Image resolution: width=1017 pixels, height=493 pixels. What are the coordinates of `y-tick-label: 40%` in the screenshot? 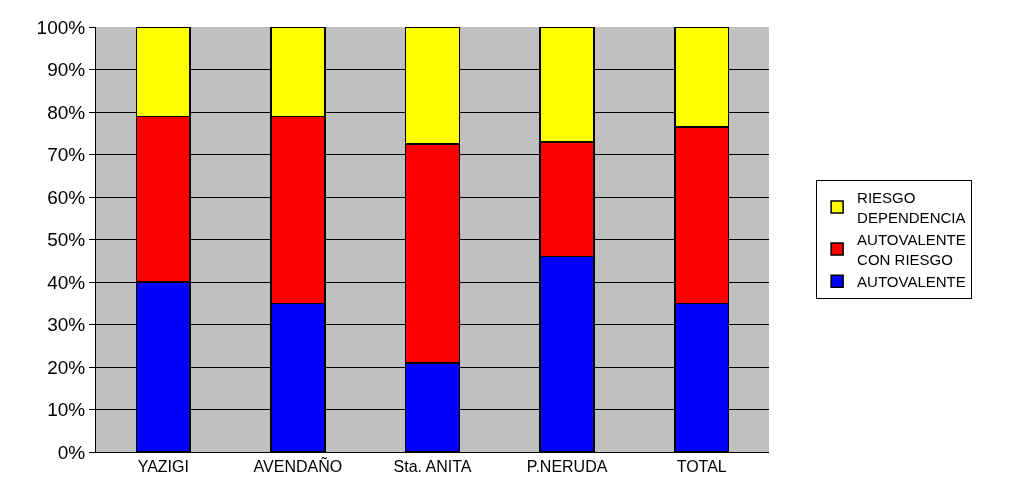 It's located at (66, 282).